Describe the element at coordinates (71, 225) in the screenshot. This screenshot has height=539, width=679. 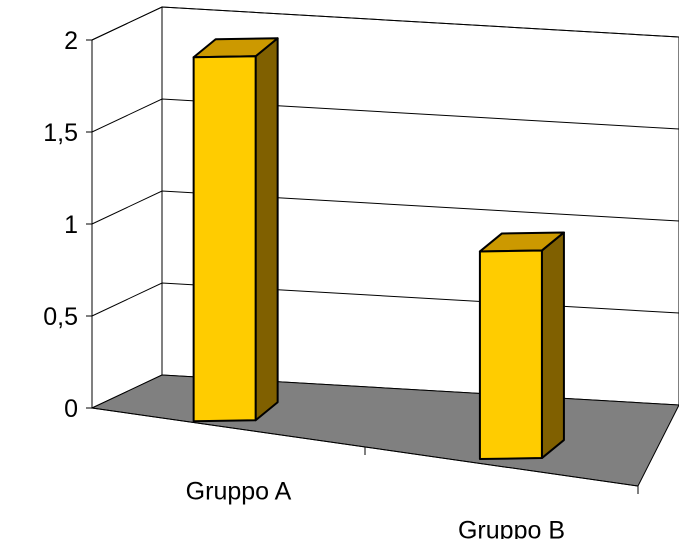
I see `y-tick-label: 1` at that location.